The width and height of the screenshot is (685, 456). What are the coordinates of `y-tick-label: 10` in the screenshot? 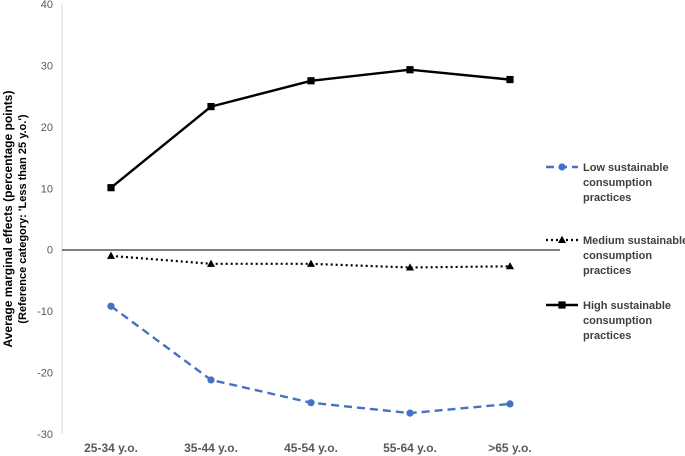 It's located at (47, 189).